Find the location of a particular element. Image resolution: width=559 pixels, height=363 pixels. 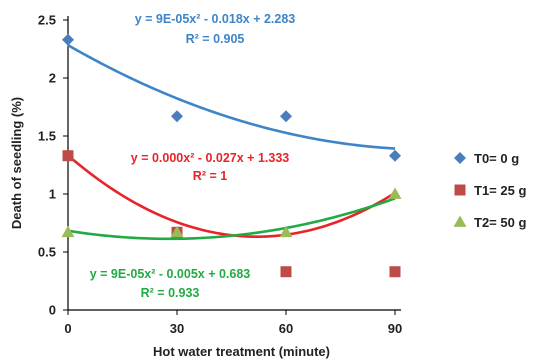

legend-item: T1= 25 g is located at coordinates (490, 190).